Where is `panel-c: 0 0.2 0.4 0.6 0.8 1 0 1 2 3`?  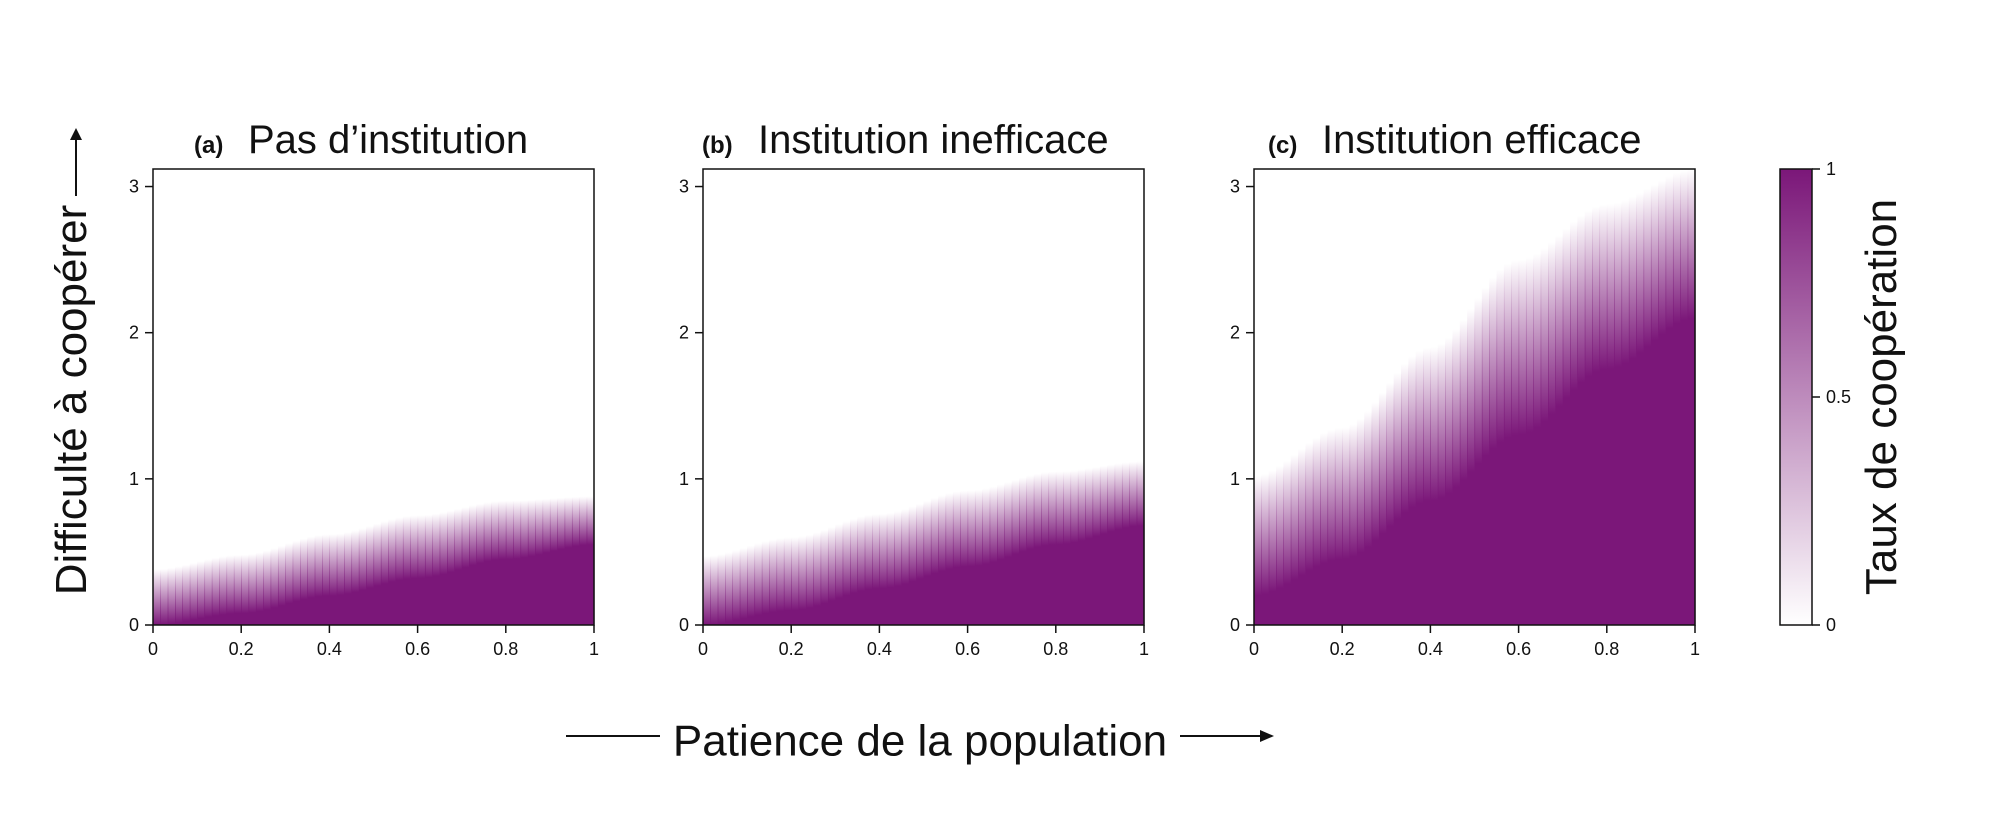 panel-c: 0 0.2 0.4 0.6 0.8 1 0 1 2 3 is located at coordinates (1465, 413).